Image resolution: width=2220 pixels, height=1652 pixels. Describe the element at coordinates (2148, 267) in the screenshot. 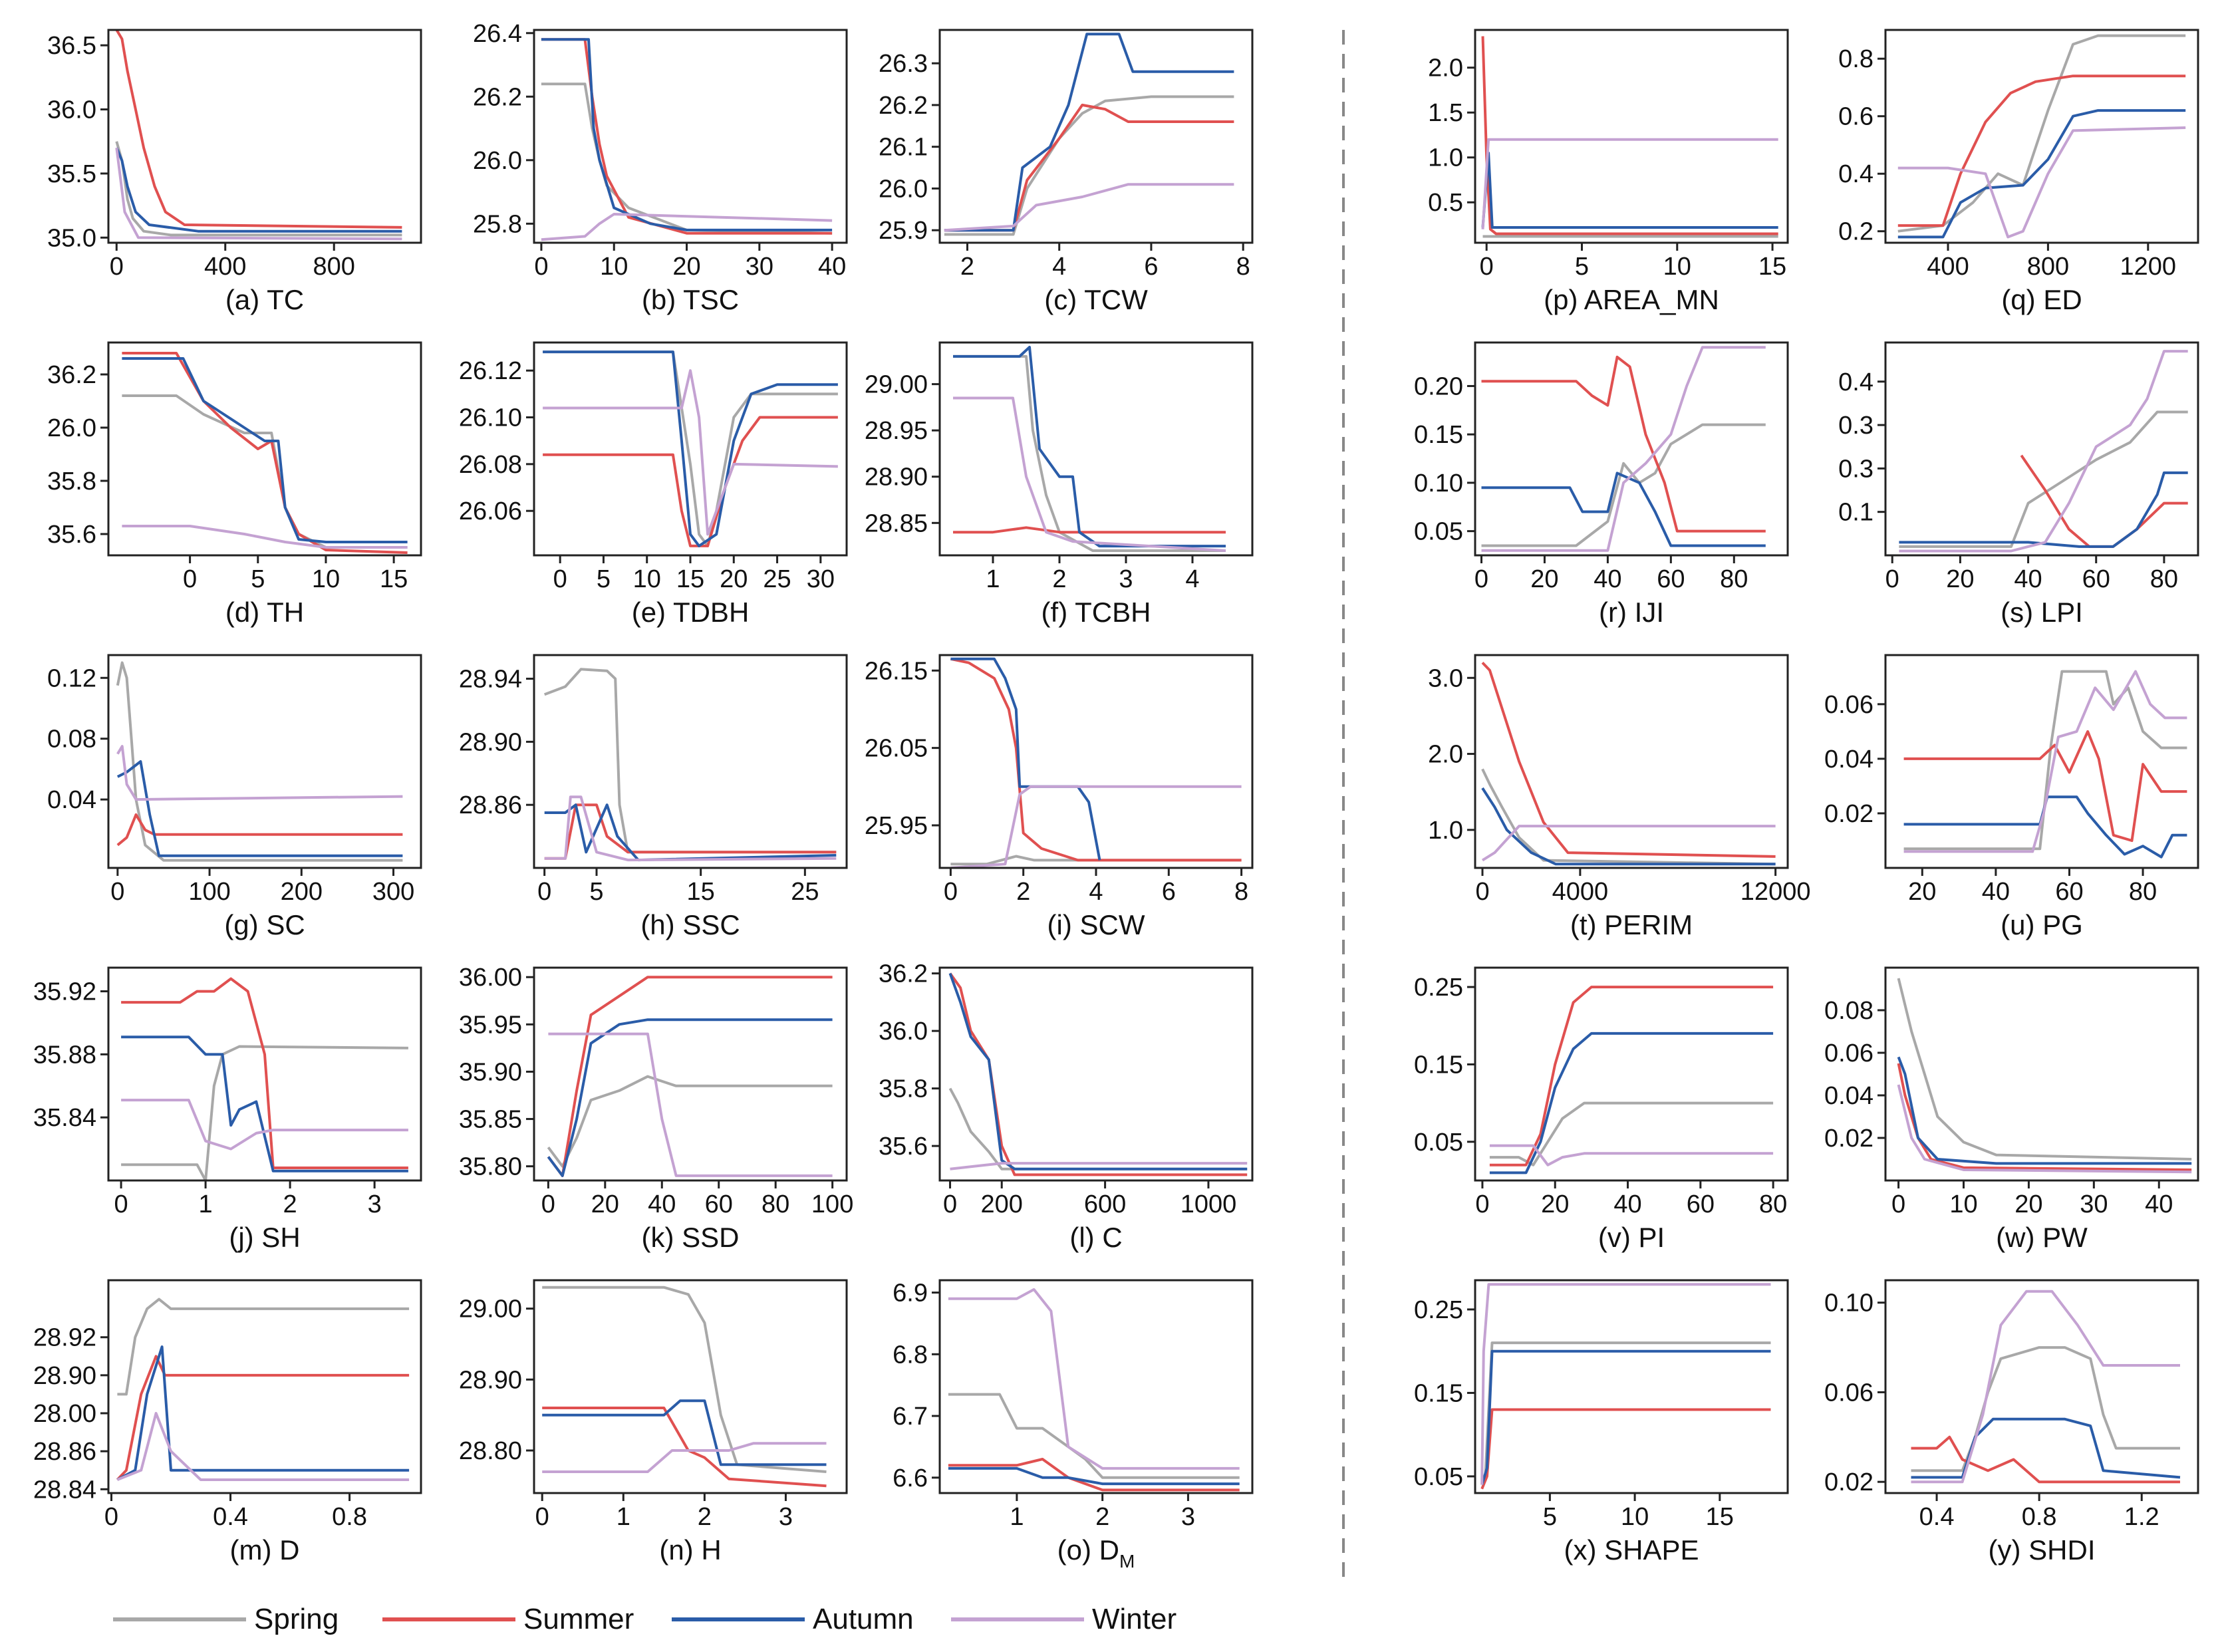

I see `x-tick-label: 1200` at that location.